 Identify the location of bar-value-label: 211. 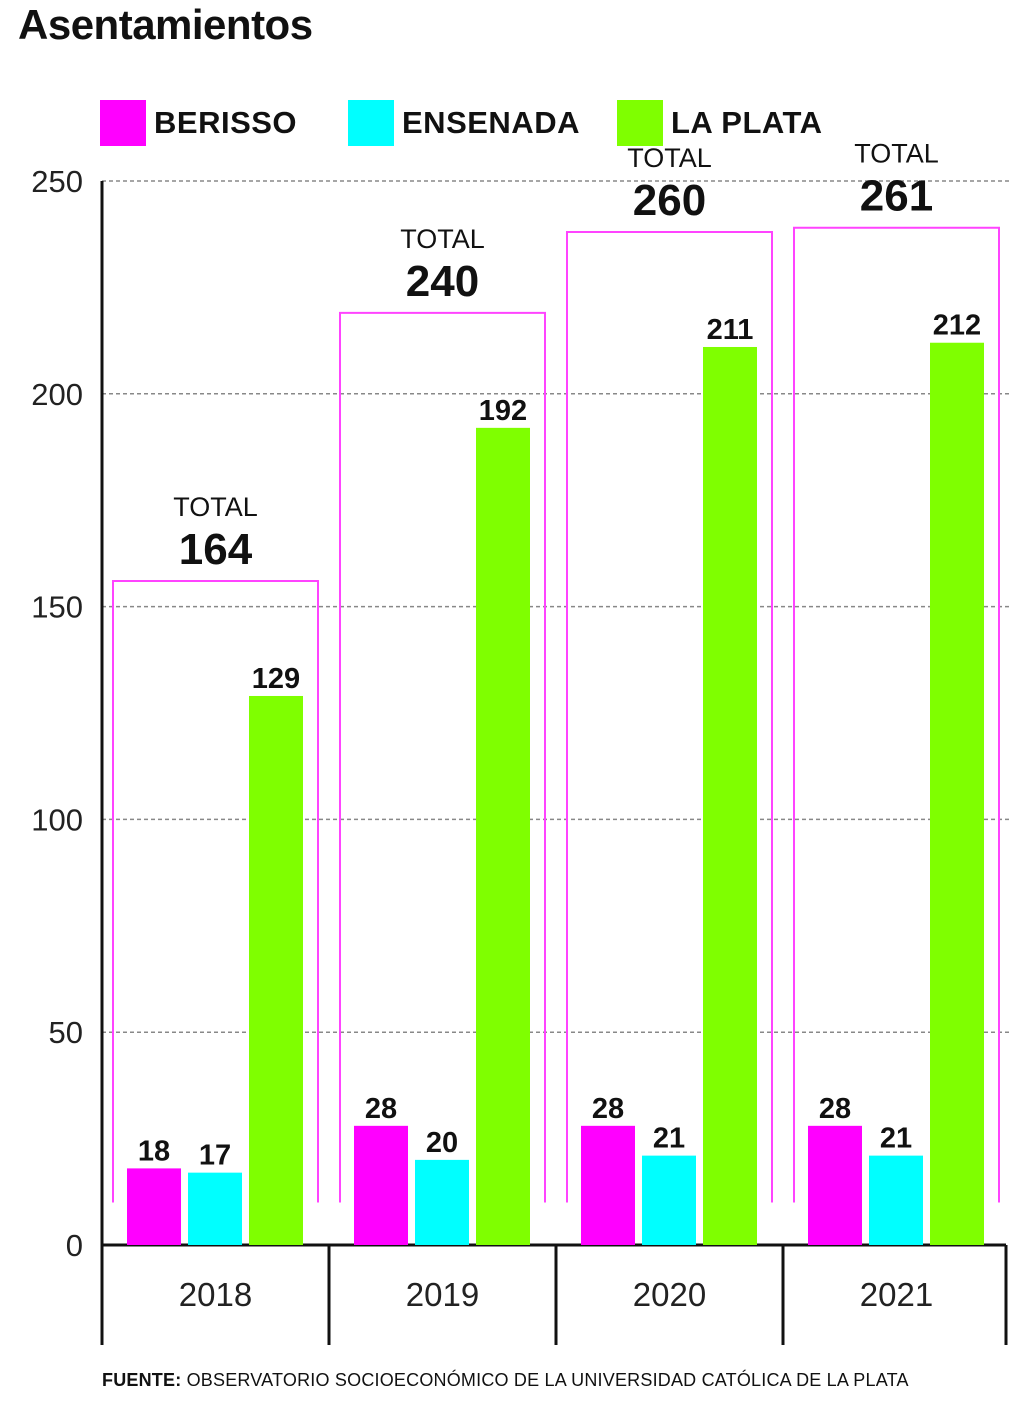
(730, 330).